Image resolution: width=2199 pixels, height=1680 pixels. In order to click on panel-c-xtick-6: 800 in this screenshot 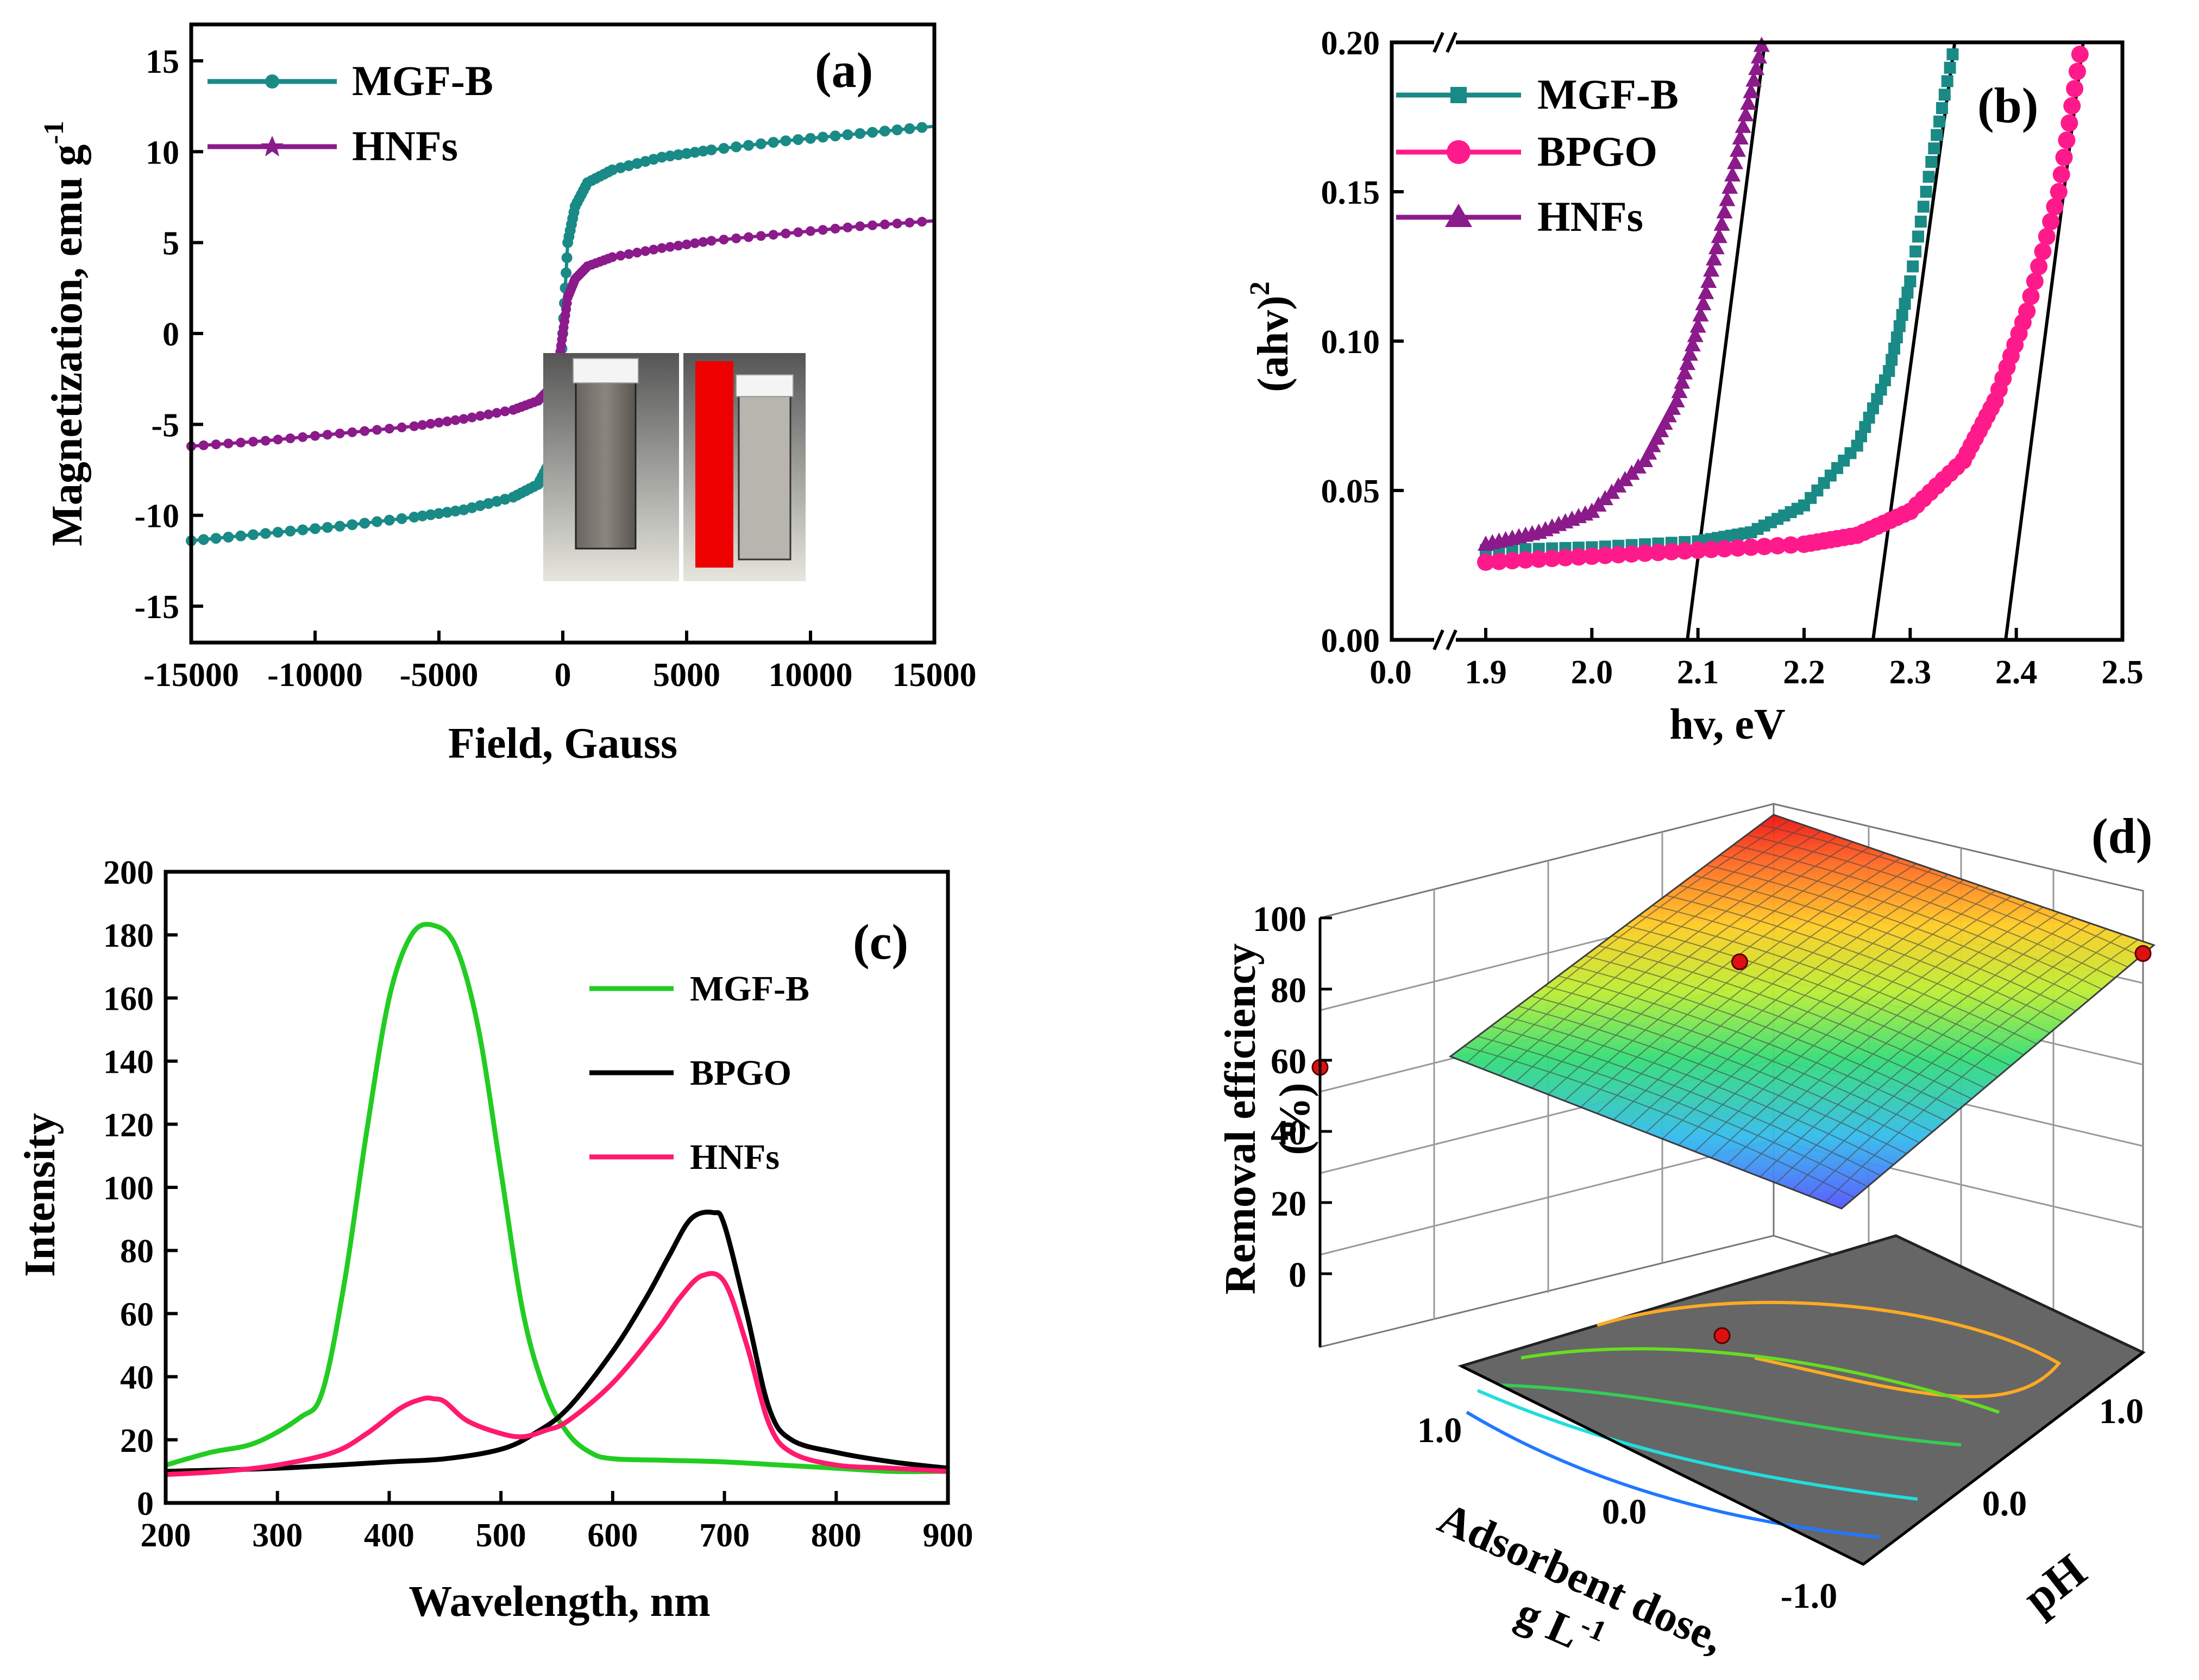, I will do `click(836, 1536)`.